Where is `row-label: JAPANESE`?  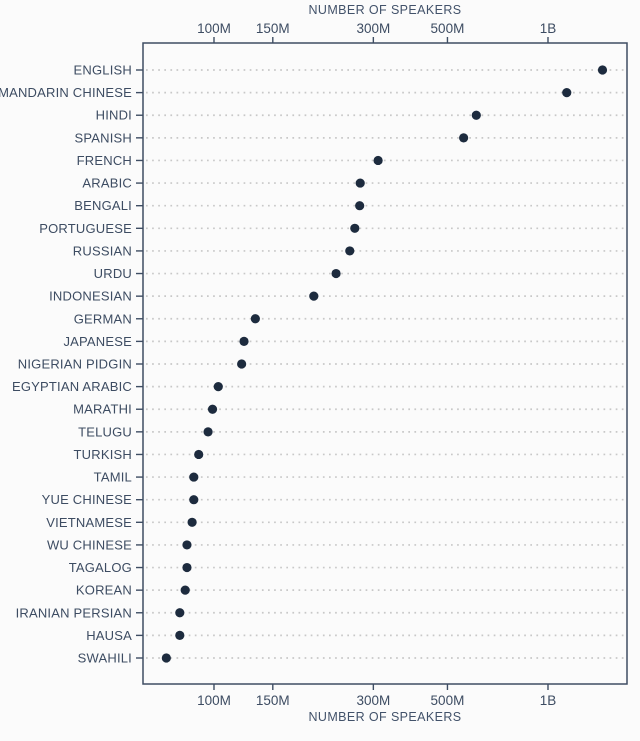
row-label: JAPANESE is located at coordinates (97, 341).